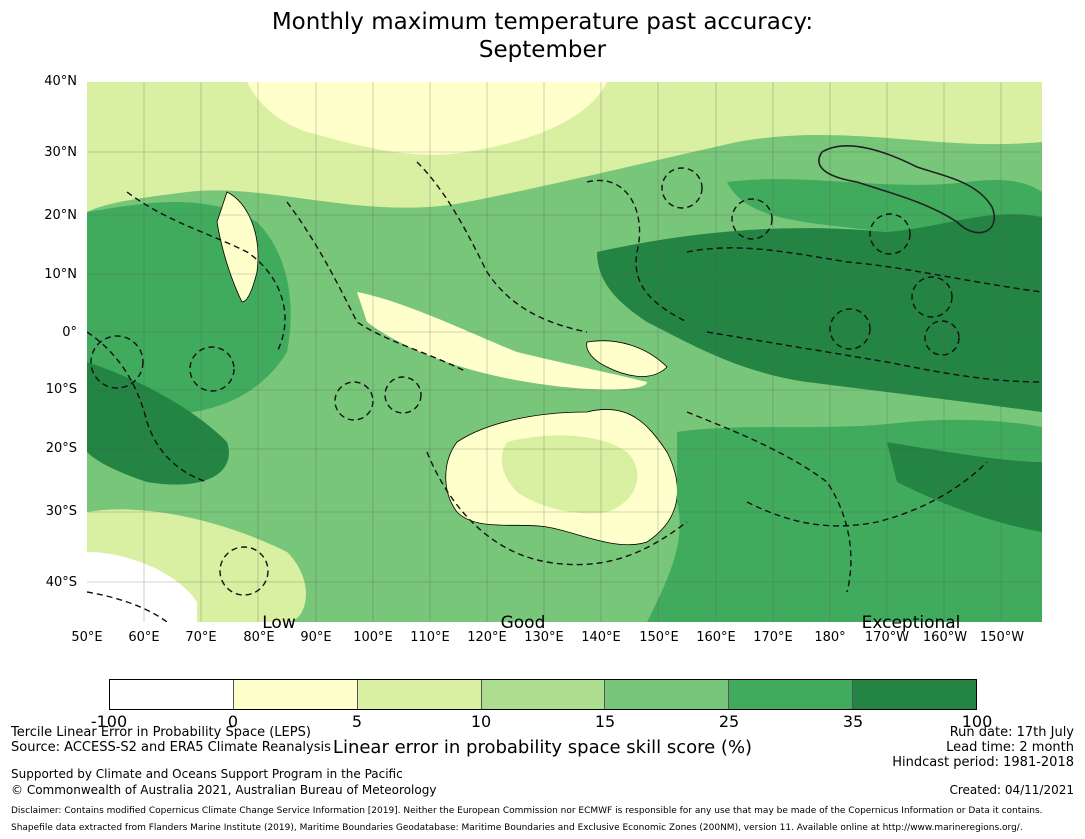  Describe the element at coordinates (601, 637) in the screenshot. I see `x-tick-140e: 140°E` at that location.